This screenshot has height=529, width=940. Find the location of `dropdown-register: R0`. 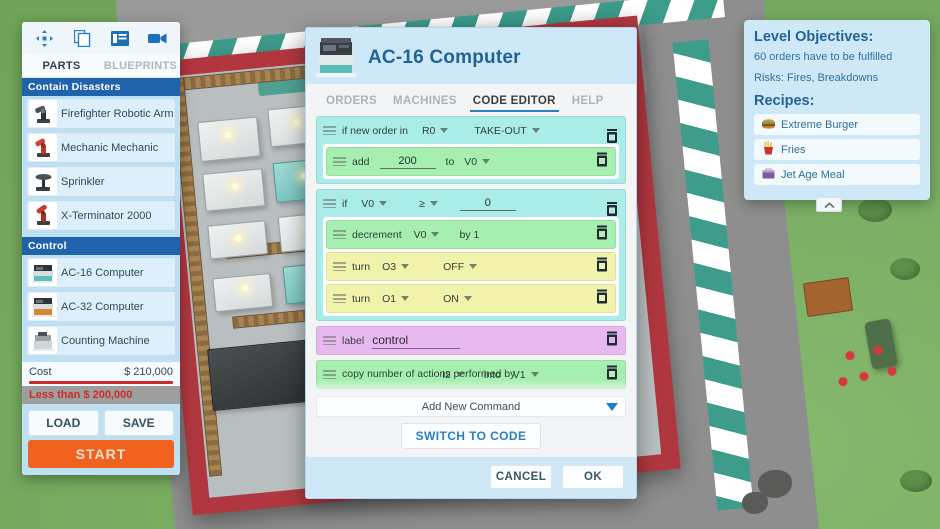

dropdown-register: R0 is located at coordinates (435, 130).